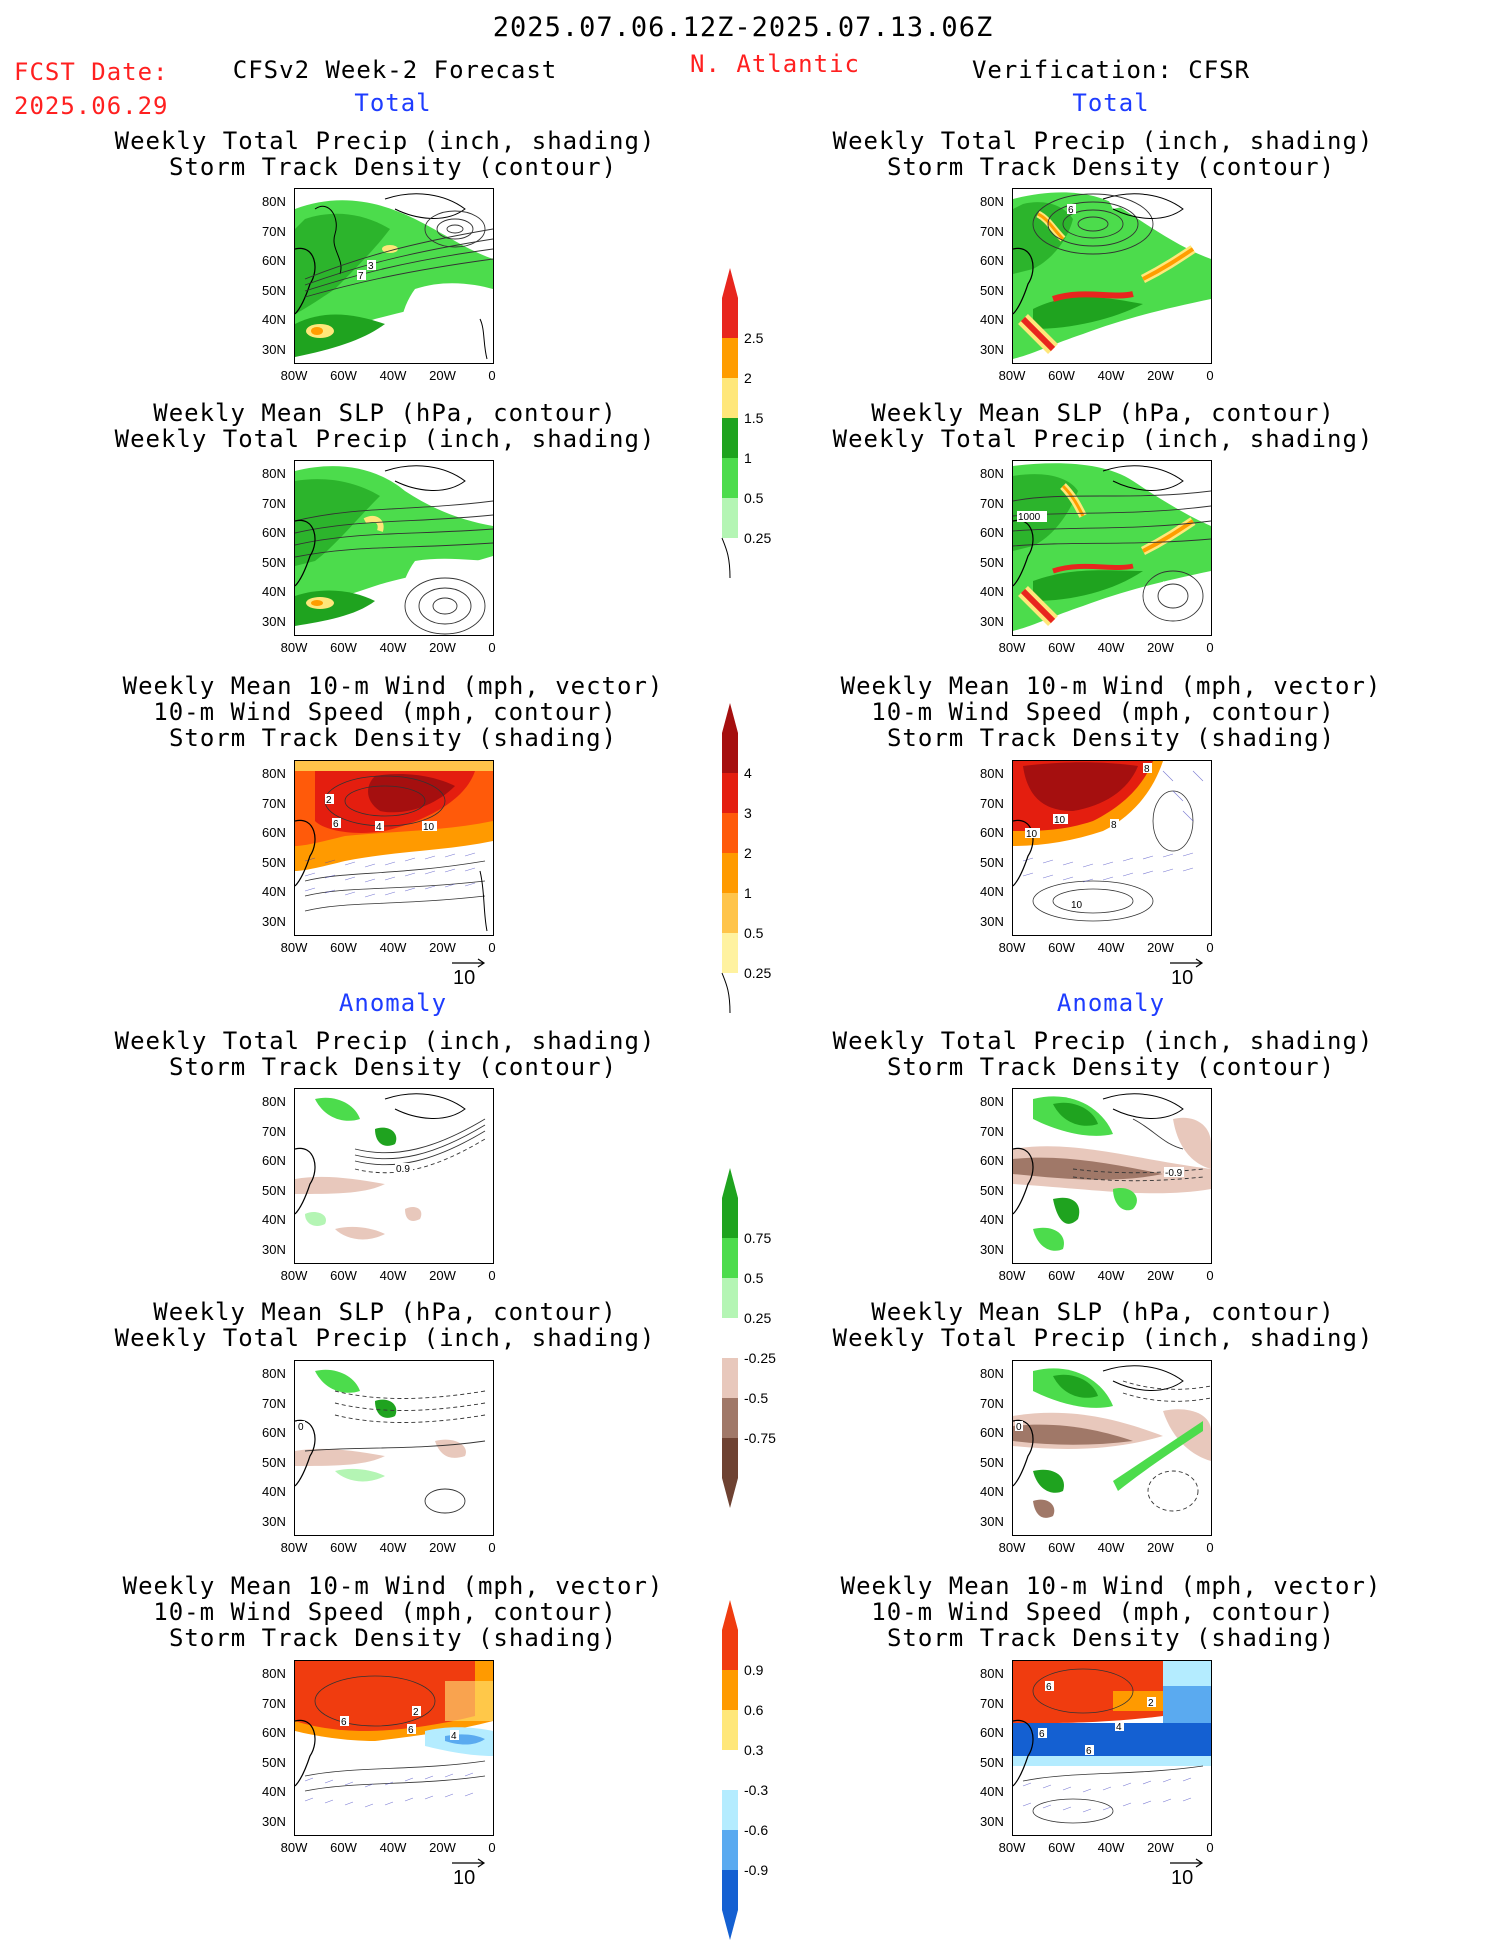  What do you see at coordinates (1112, 548) in the screenshot?
I see `map-verification-total-slp: 1000` at bounding box center [1112, 548].